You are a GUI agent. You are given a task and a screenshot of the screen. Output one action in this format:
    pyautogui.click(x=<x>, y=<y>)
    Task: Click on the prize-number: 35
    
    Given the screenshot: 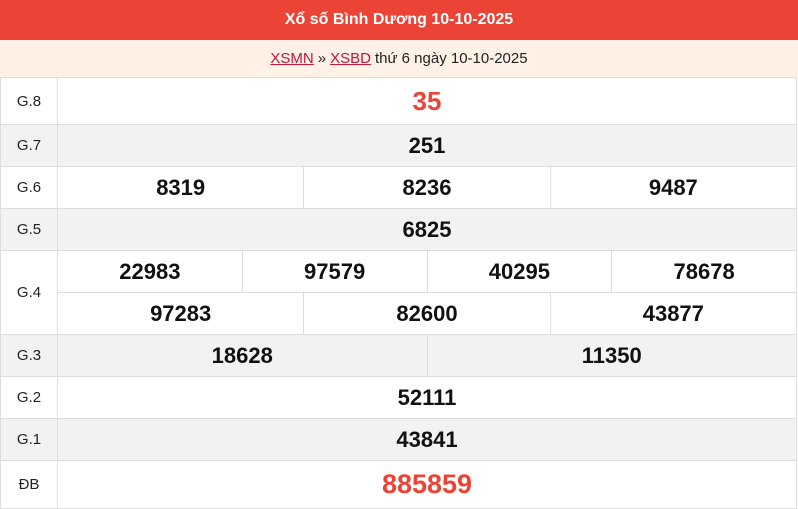 What is the action you would take?
    pyautogui.click(x=427, y=101)
    